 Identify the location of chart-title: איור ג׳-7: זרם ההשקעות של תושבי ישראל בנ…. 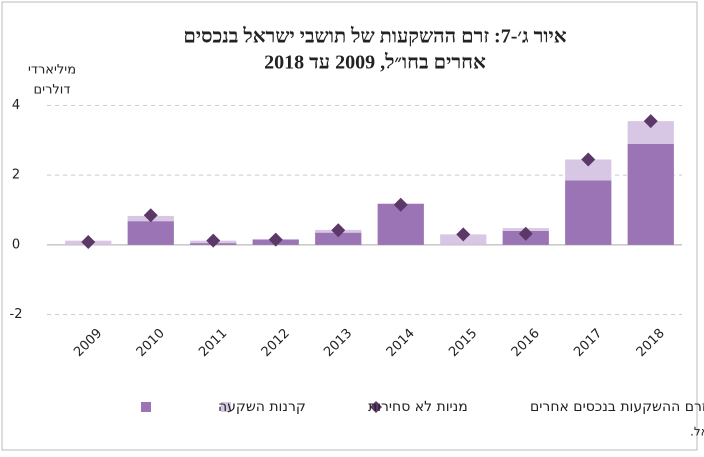
(374, 37).